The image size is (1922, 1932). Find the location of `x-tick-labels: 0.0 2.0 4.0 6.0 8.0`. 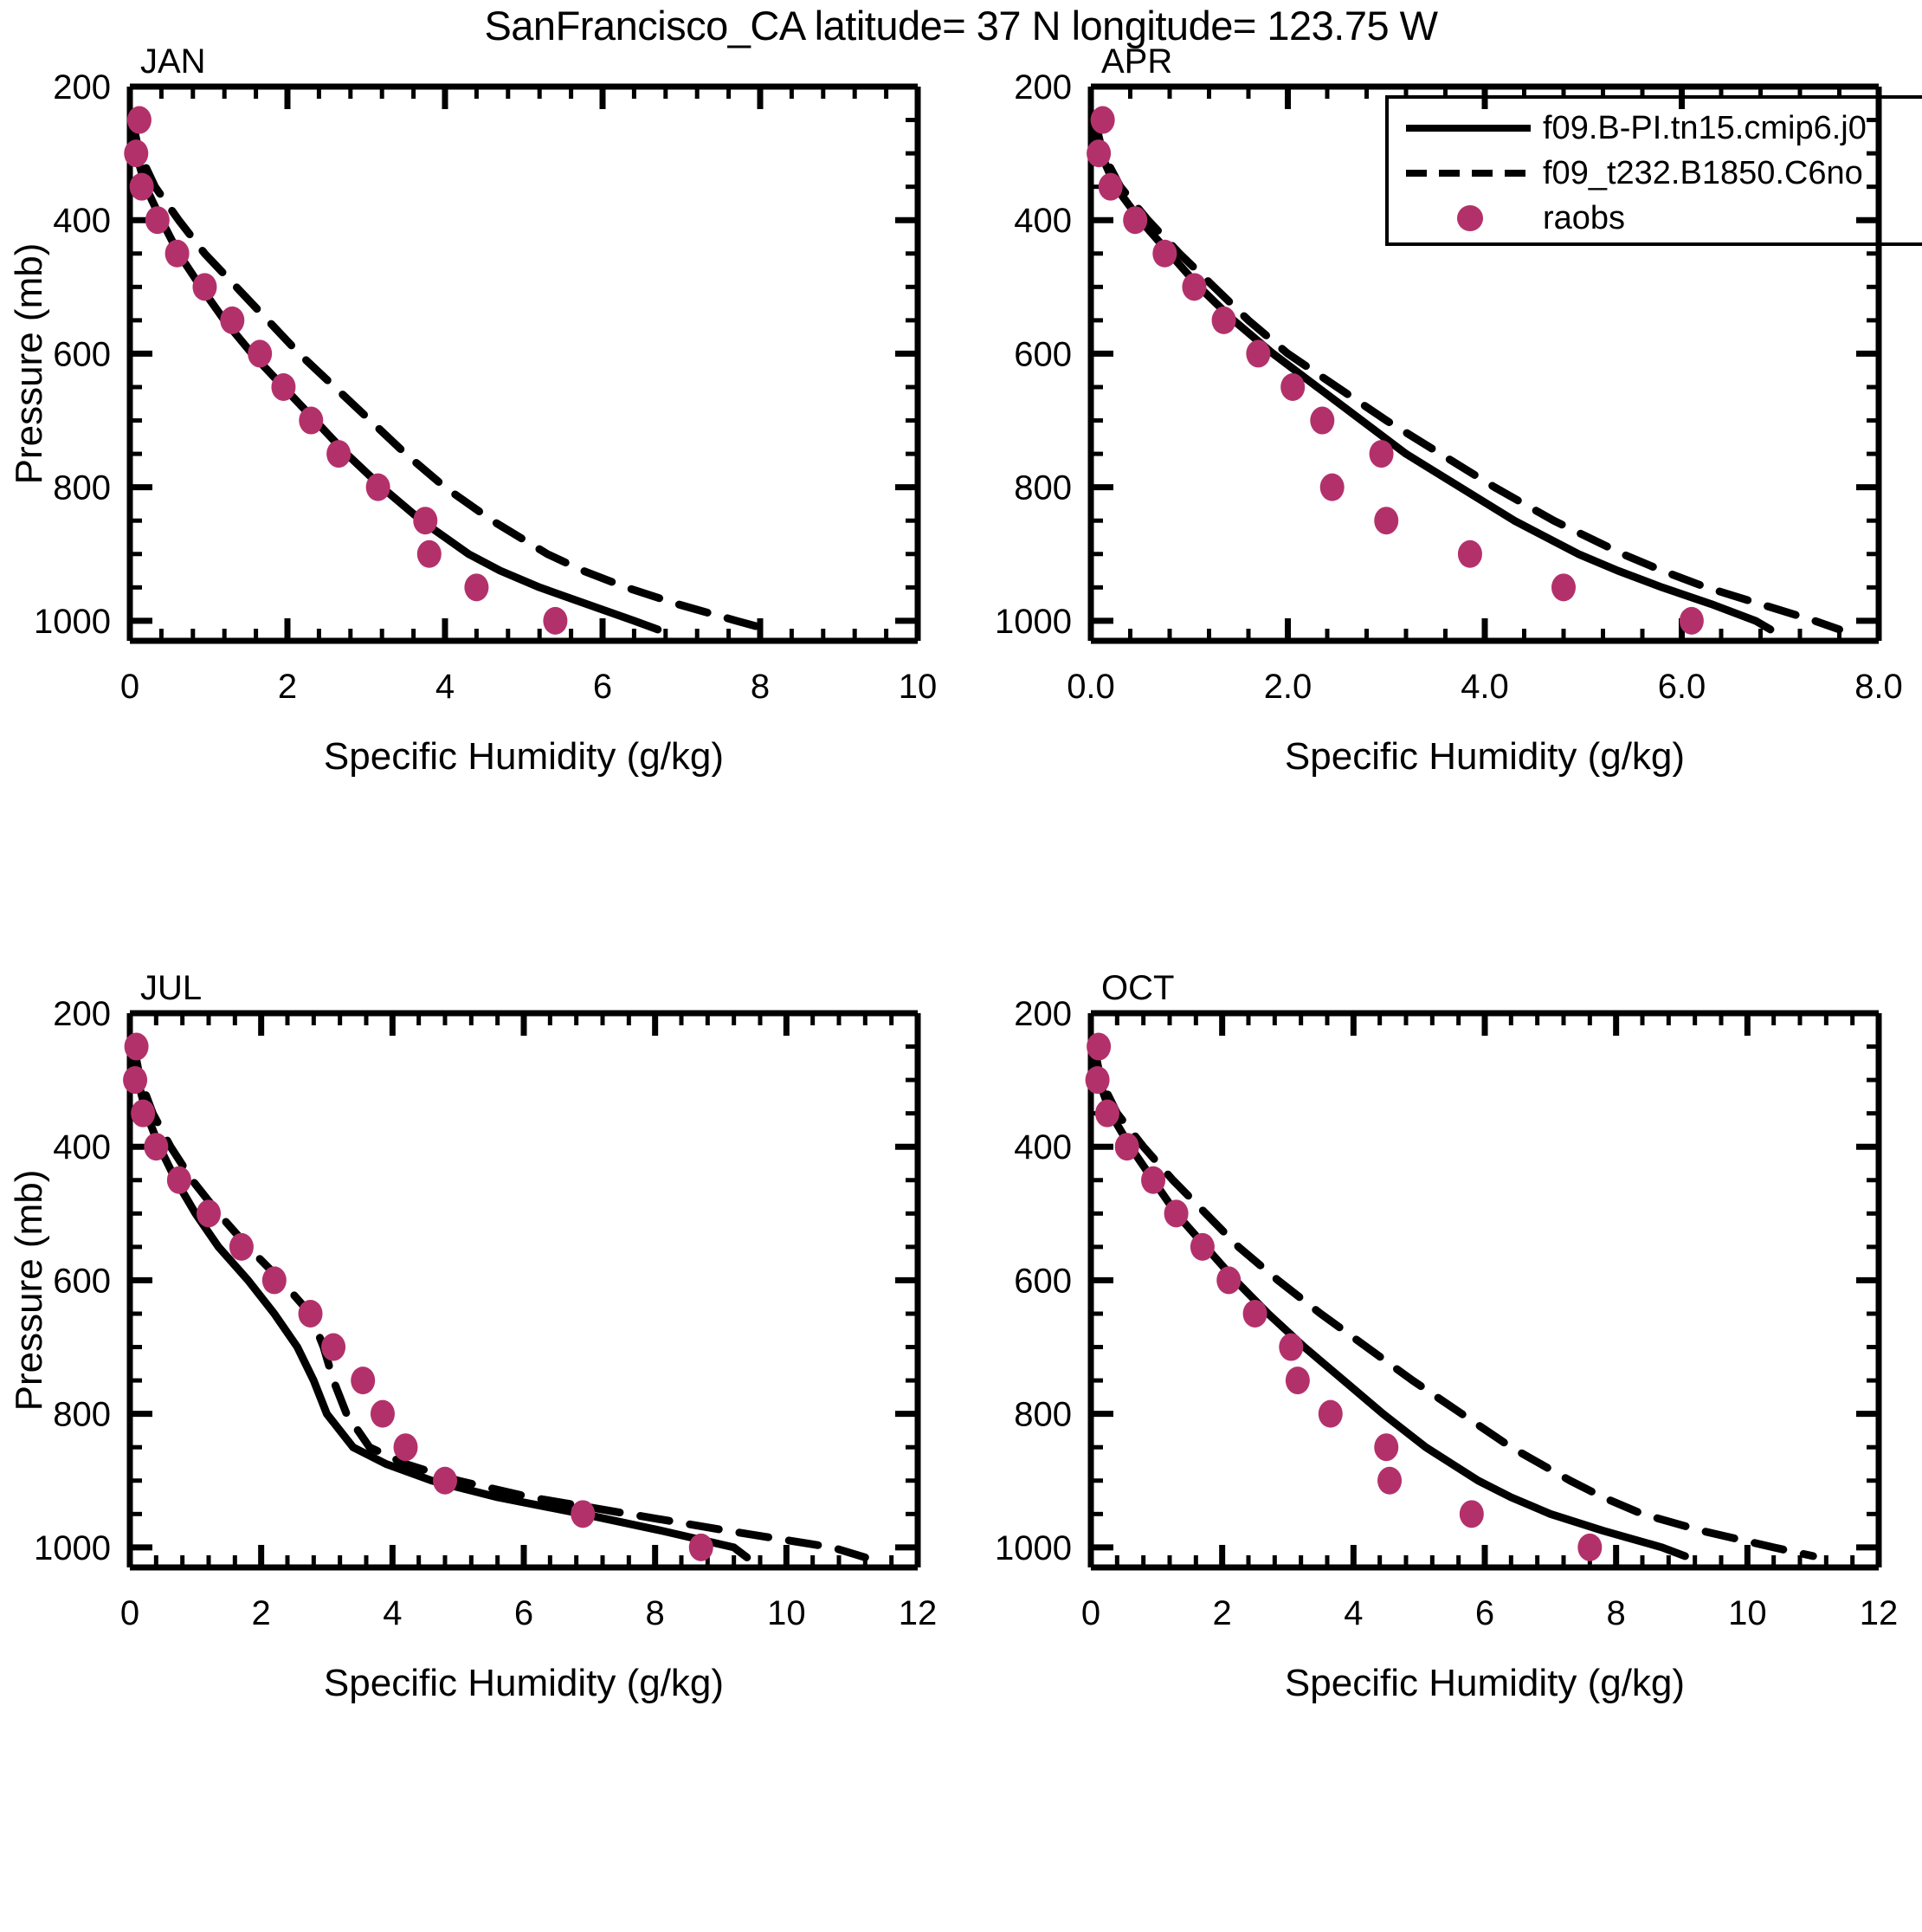

x-tick-labels: 0.0 2.0 4.0 6.0 8.0 is located at coordinates (1485, 687).